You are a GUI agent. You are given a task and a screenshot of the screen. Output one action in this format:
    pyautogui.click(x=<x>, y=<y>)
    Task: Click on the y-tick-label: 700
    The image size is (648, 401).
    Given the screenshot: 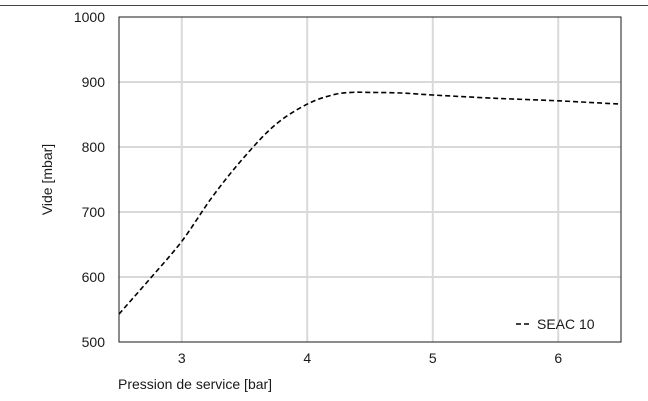 What is the action you would take?
    pyautogui.click(x=94, y=212)
    